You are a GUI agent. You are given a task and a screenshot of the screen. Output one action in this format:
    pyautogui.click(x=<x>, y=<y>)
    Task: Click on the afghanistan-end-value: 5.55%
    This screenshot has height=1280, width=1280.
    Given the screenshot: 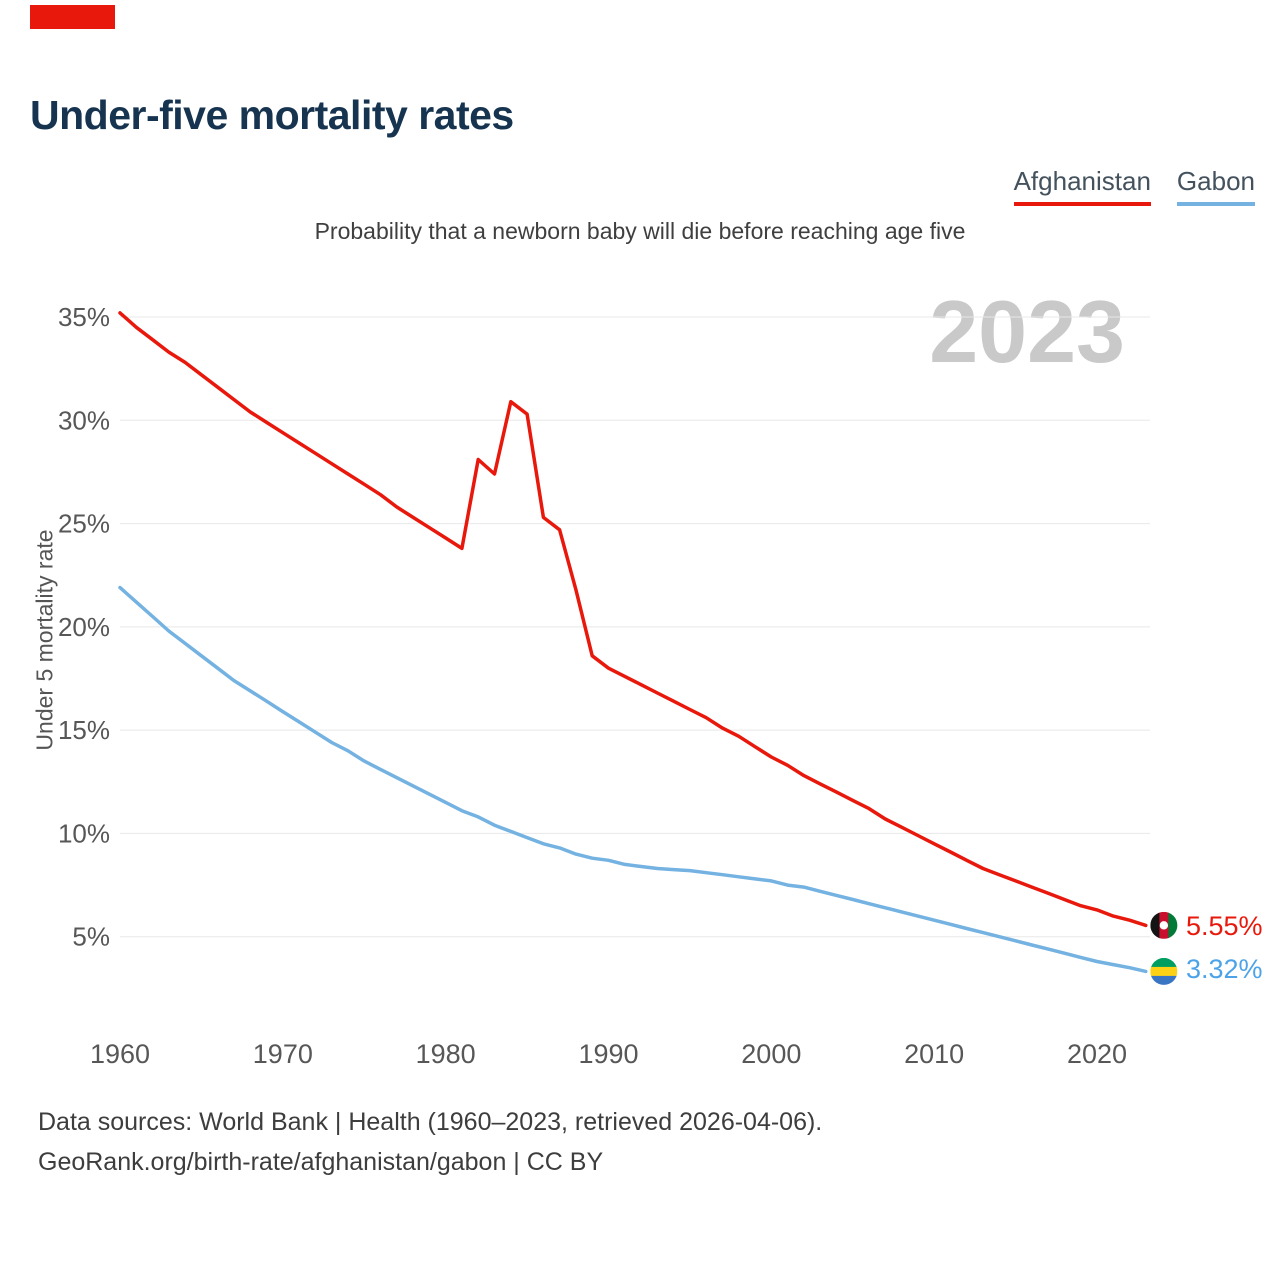 What is the action you would take?
    pyautogui.click(x=1224, y=926)
    